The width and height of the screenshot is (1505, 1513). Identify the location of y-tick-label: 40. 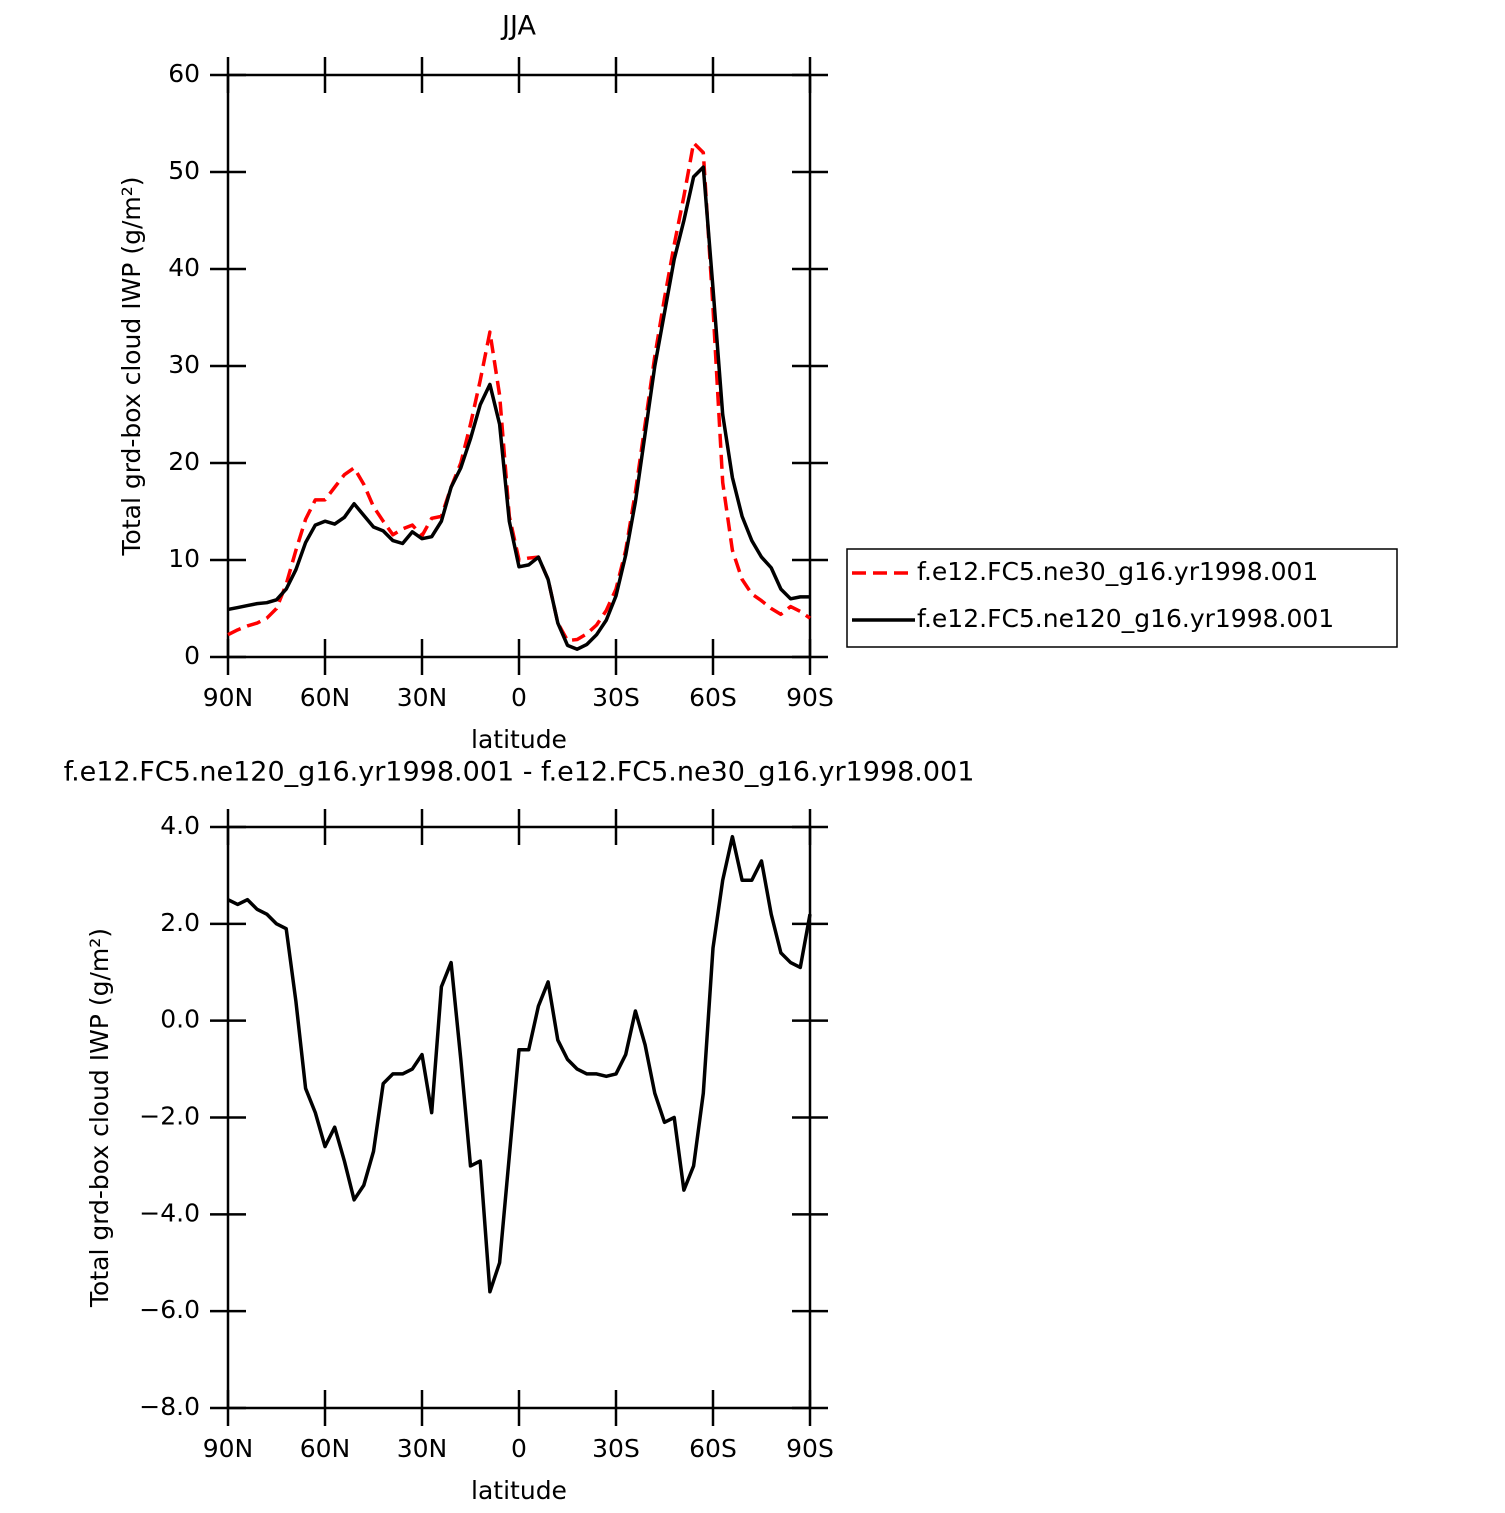
(184, 267).